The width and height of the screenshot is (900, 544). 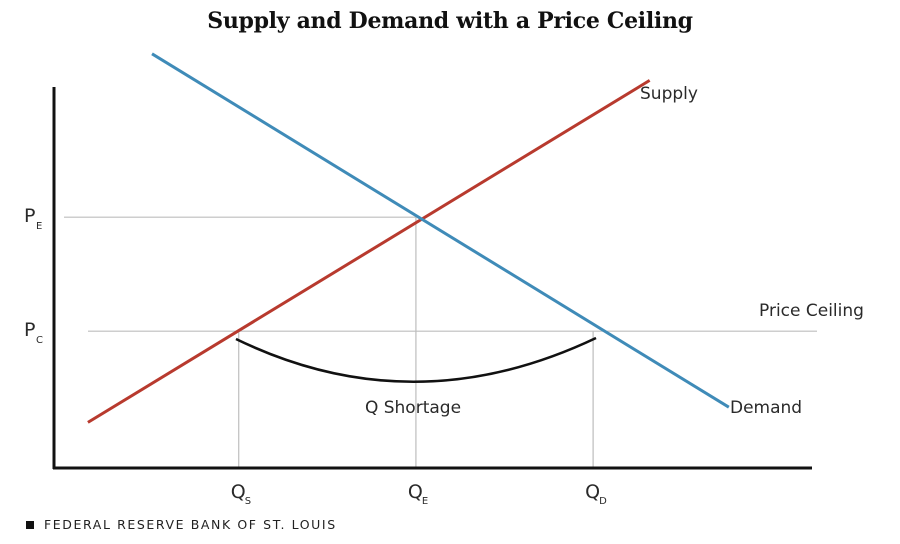 What do you see at coordinates (30, 524) in the screenshot?
I see `square-bullet-icon` at bounding box center [30, 524].